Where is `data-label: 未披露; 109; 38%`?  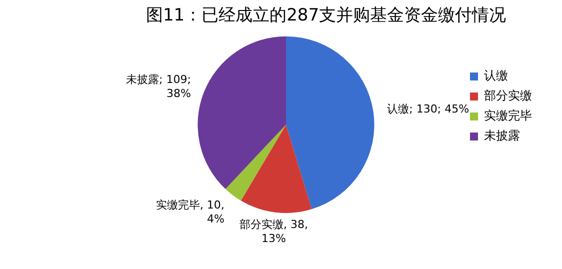 data-label: 未披露; 109; 38% is located at coordinates (158, 86).